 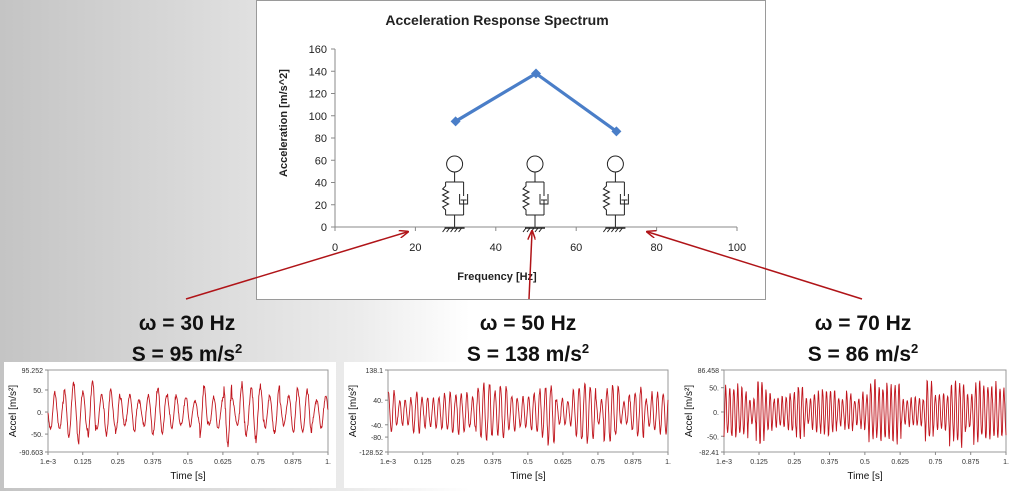 I want to click on timeseries-y-tick-label: -90.603, so click(x=31, y=453).